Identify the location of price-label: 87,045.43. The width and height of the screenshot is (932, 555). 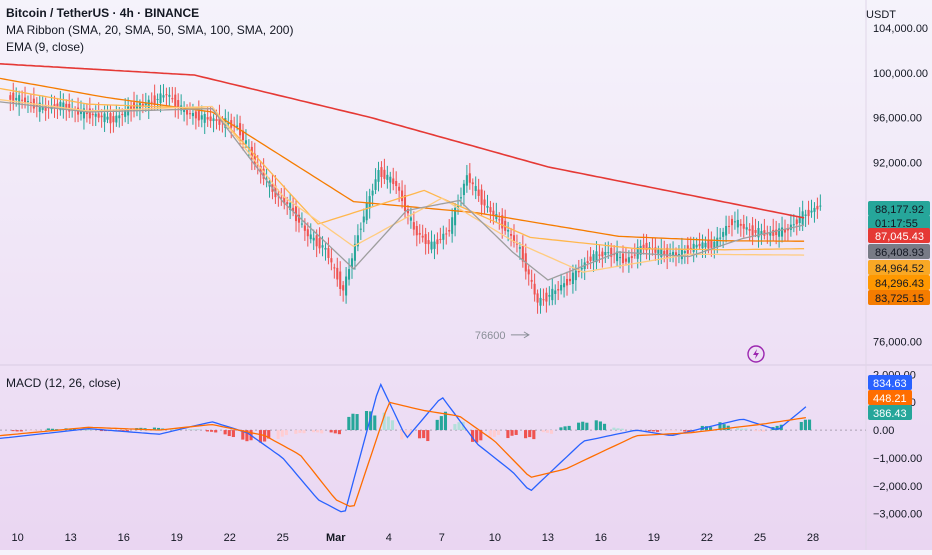
(899, 235).